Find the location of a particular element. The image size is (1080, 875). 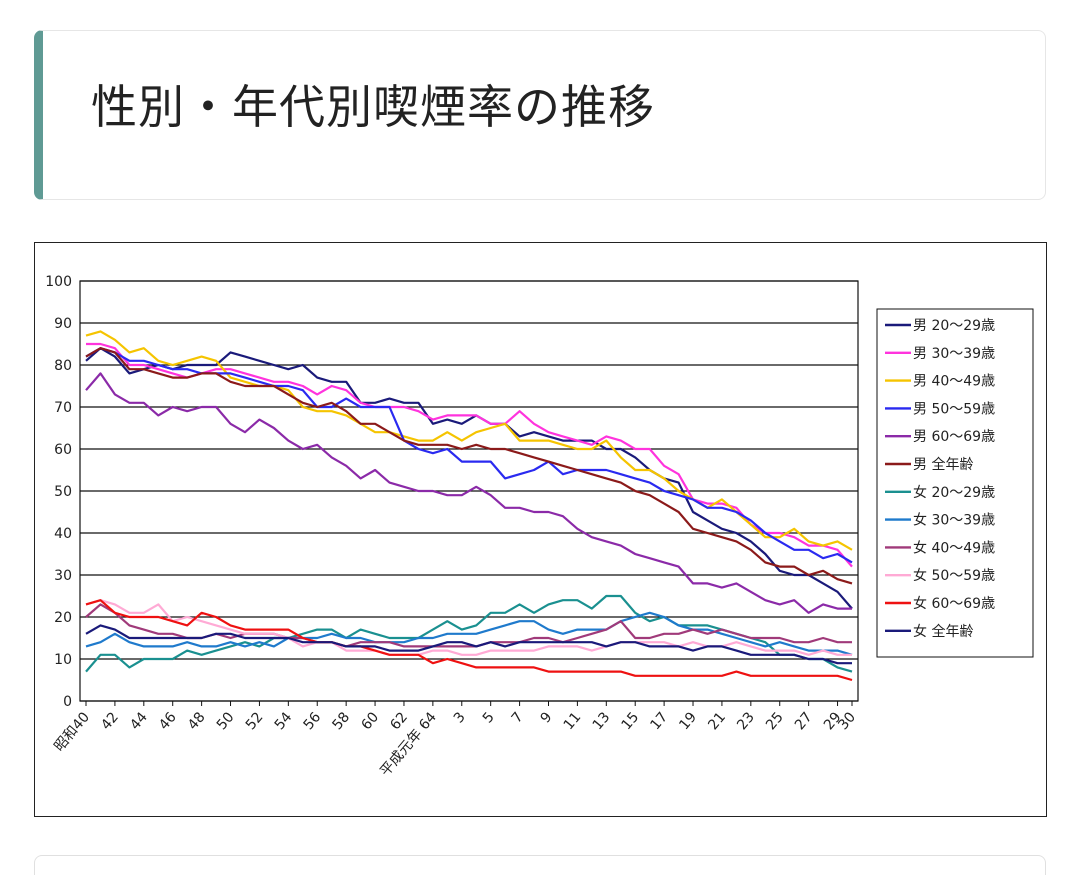

x-tick-label: 42 is located at coordinates (110, 721).